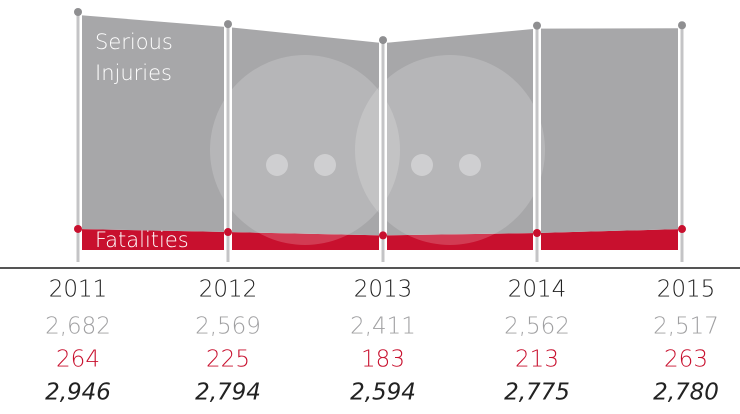 This screenshot has width=740, height=414. What do you see at coordinates (134, 57) in the screenshot?
I see `series-label: Serious Injuries` at bounding box center [134, 57].